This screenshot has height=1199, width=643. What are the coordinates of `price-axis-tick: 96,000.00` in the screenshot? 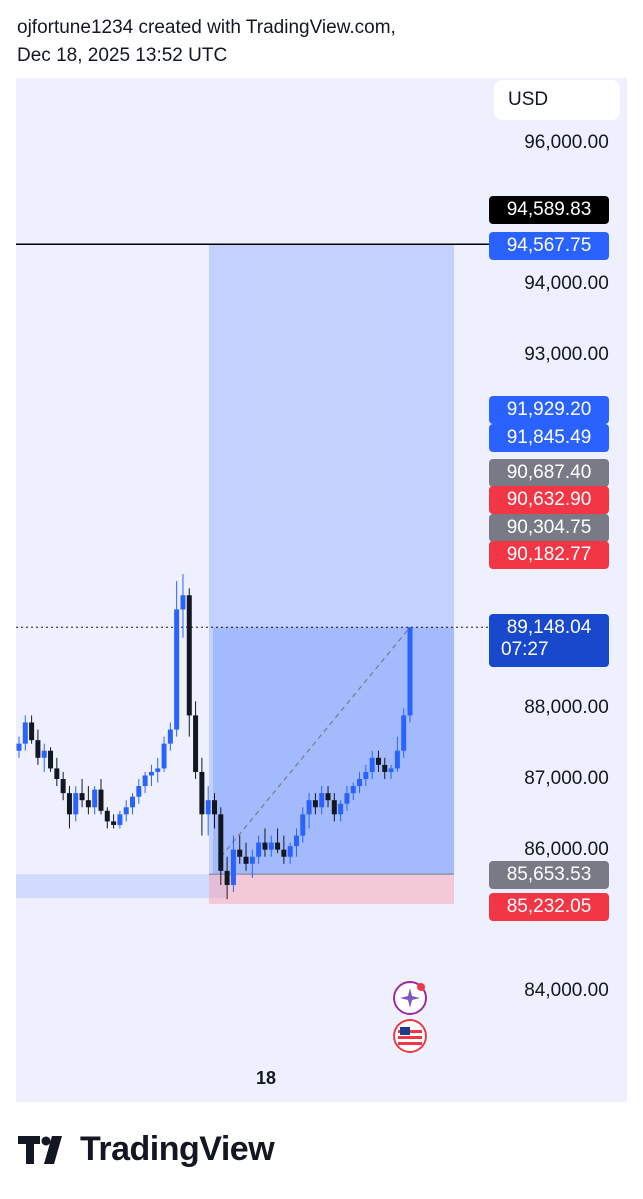 It's located at (566, 142).